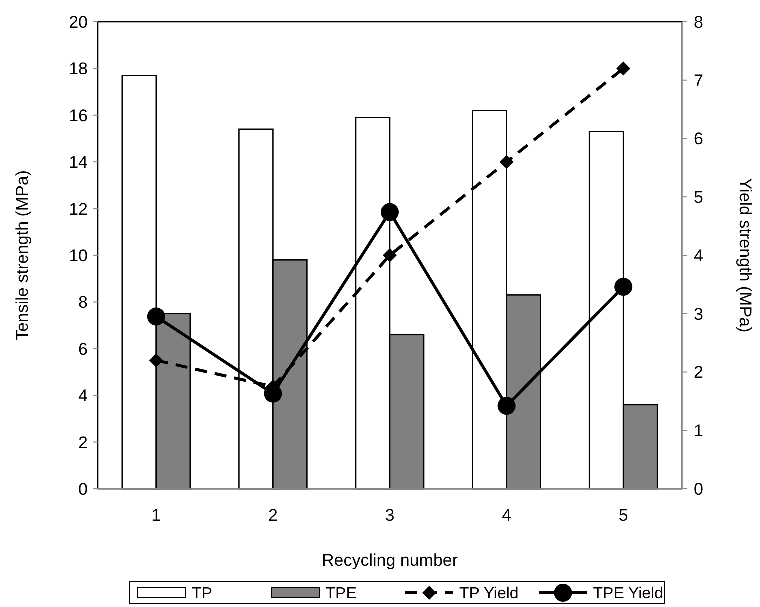 This screenshot has width=760, height=607. I want to click on y-tick-label: 6, so click(83, 349).